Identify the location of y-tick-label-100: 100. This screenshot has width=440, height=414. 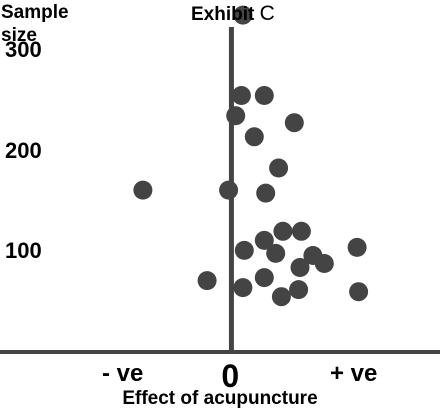
(23, 251).